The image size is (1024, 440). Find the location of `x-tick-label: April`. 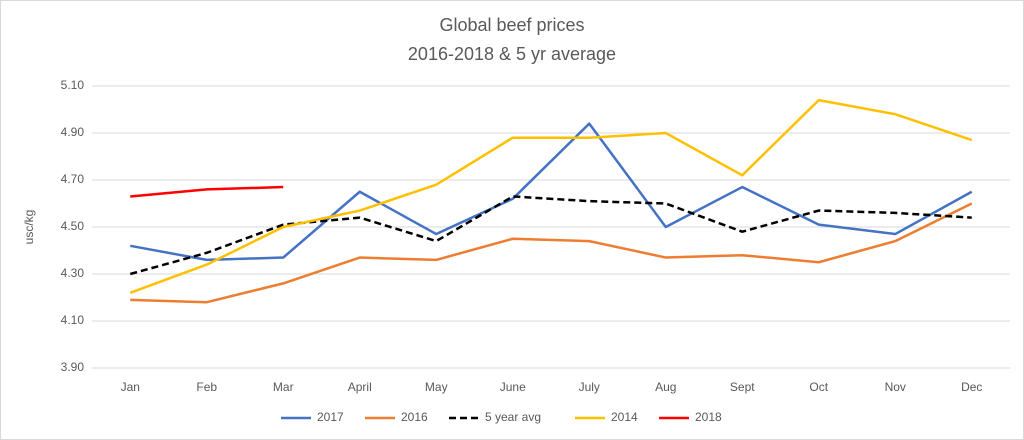

x-tick-label: April is located at coordinates (360, 387).